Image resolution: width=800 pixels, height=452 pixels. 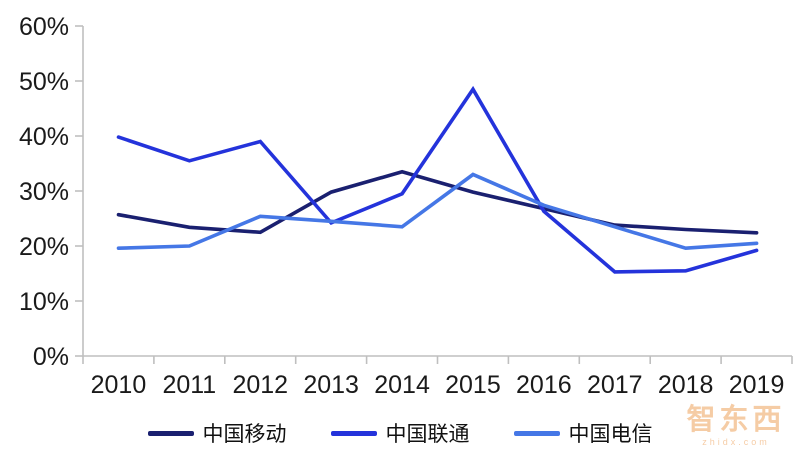 I want to click on y-tick-label: 60%, so click(x=44, y=27).